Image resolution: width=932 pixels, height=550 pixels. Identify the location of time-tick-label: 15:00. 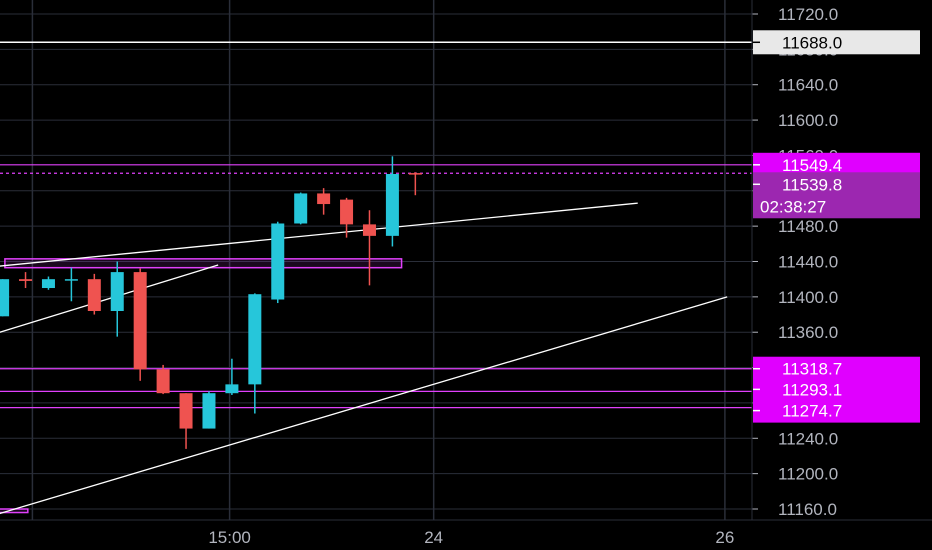
(229, 537).